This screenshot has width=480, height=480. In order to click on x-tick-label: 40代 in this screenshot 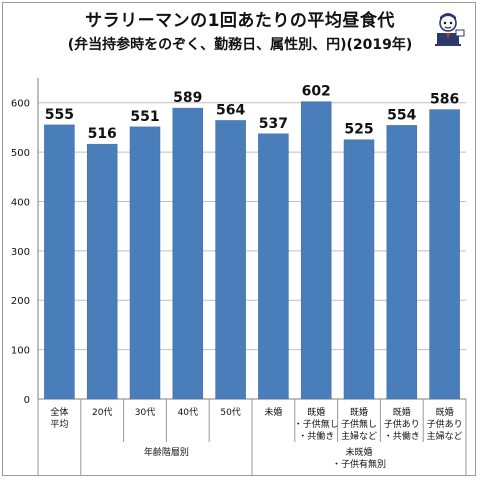, I will do `click(188, 412)`.